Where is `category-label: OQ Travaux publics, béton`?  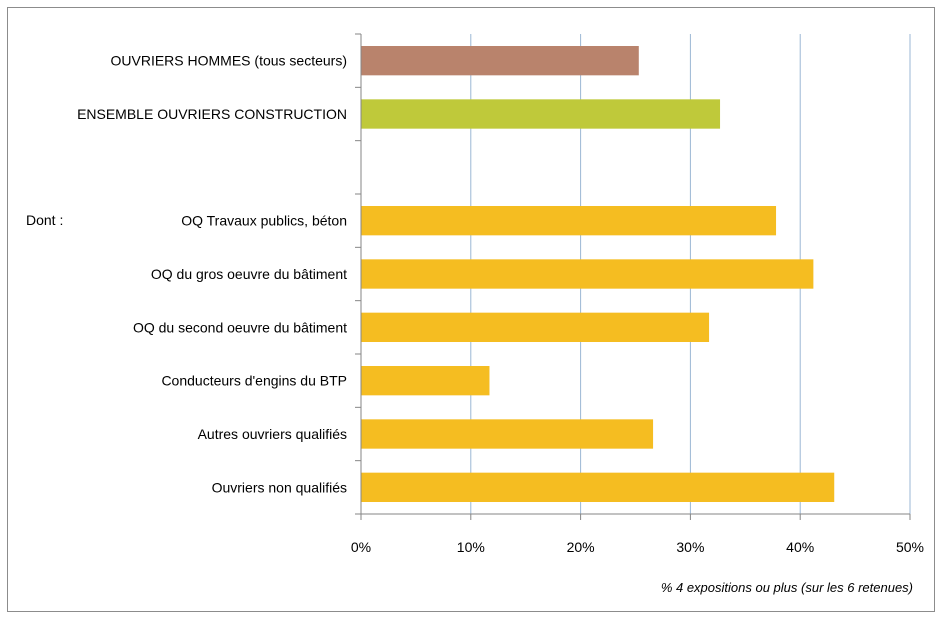
category-label: OQ Travaux publics, béton is located at coordinates (264, 221).